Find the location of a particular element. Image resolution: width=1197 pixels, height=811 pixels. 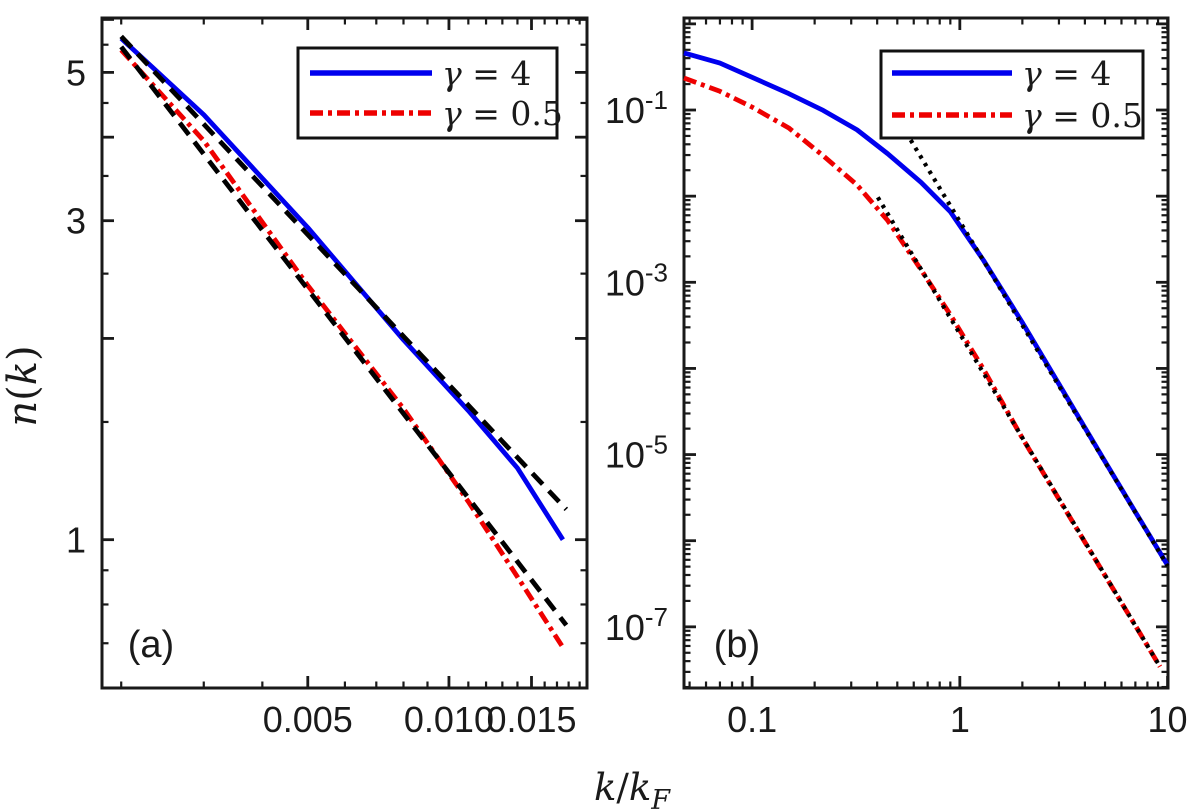

x-tick-label: 1 is located at coordinates (960, 719).